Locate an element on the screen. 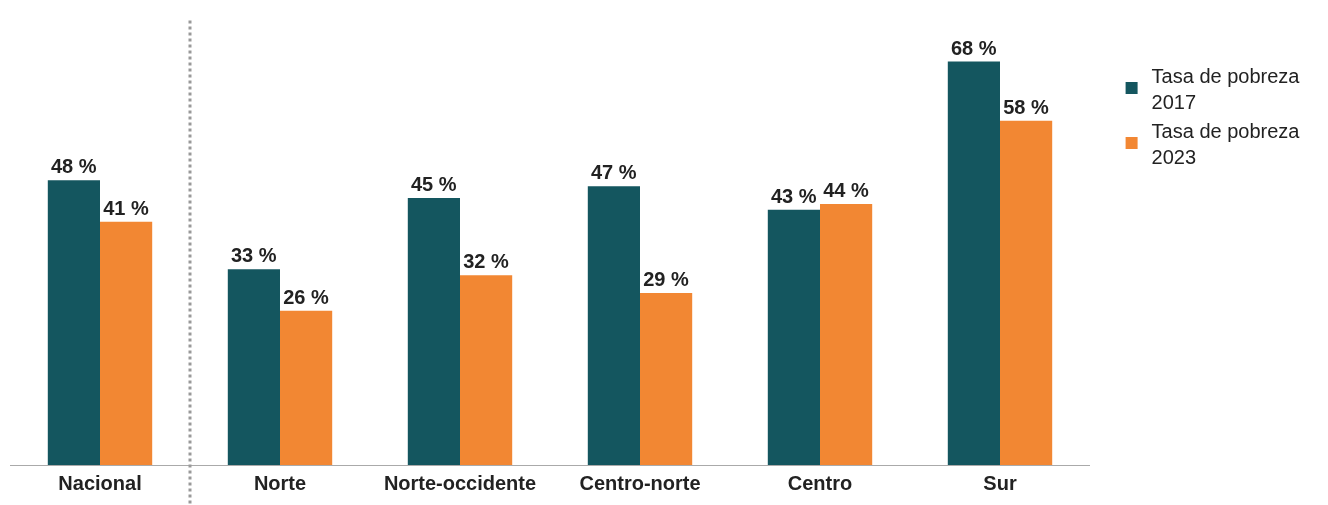 The width and height of the screenshot is (1328, 505). x-tick-label: Centro-norte is located at coordinates (640, 483).